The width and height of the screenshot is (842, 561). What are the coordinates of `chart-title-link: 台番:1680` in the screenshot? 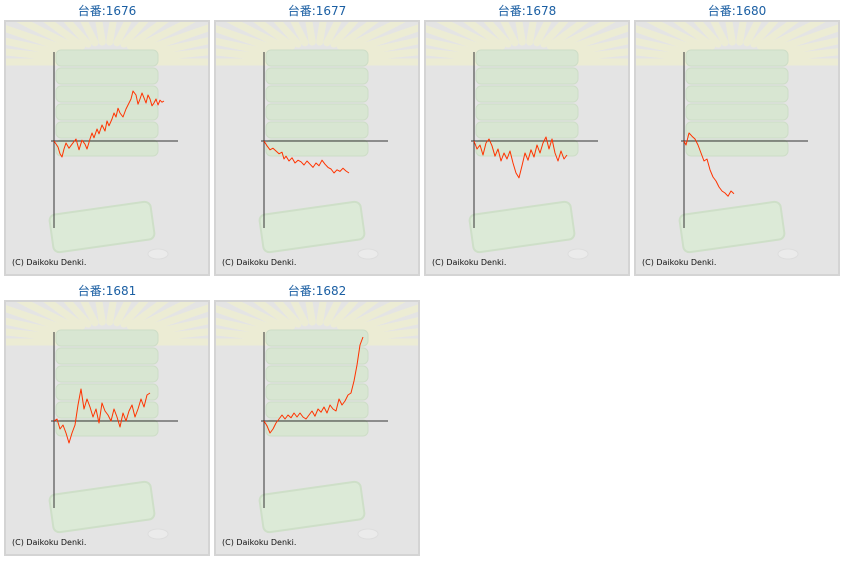 It's located at (737, 11).